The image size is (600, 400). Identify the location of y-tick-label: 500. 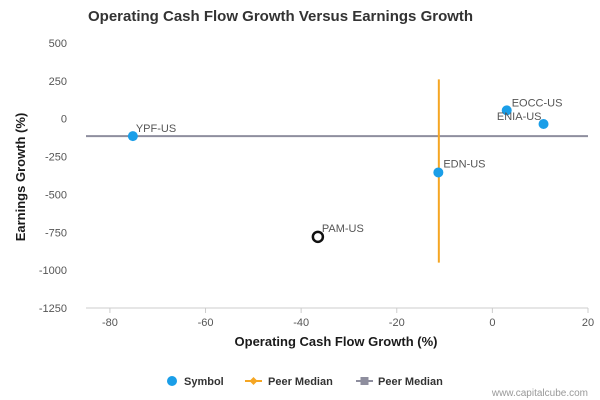
(58, 44).